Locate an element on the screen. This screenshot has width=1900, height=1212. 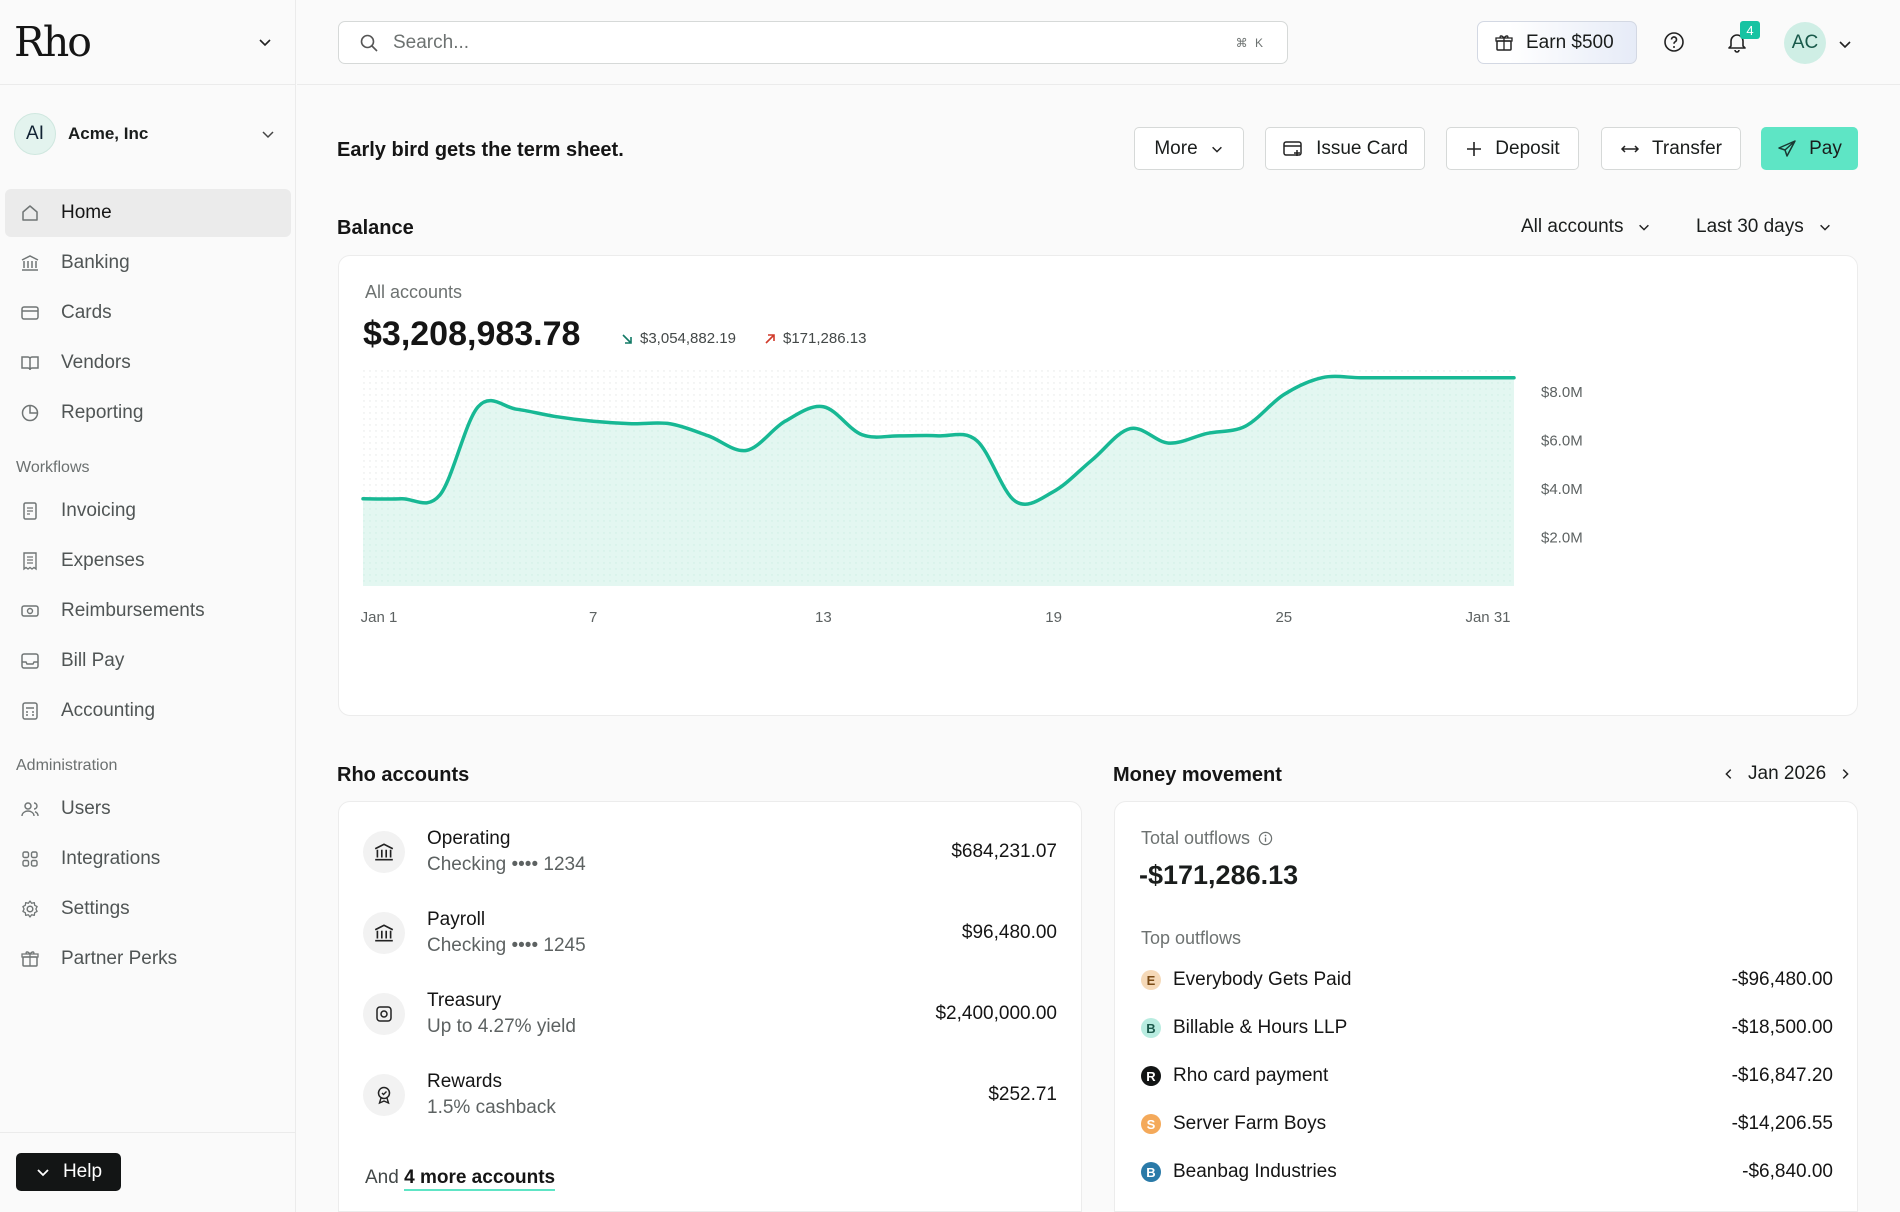
sidebar-item-label: Bill Pay is located at coordinates (93, 660).